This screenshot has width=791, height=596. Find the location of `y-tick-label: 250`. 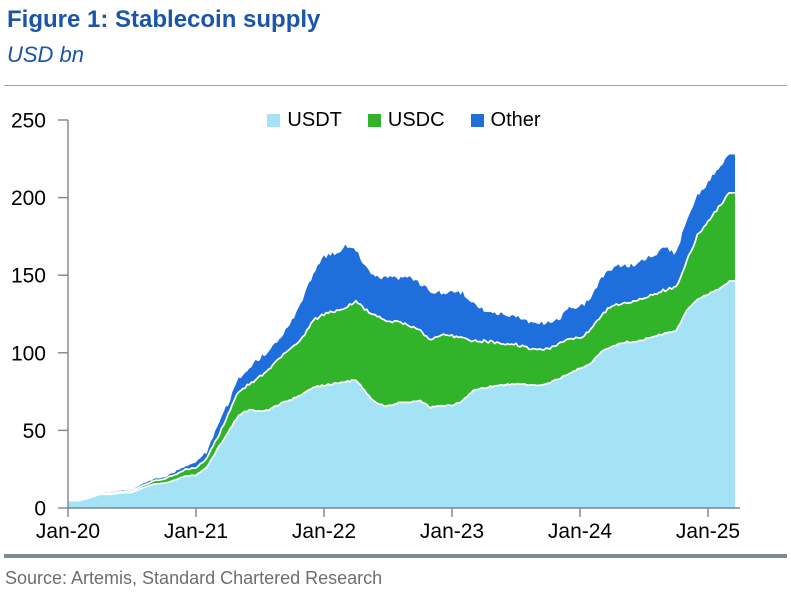

y-tick-label: 250 is located at coordinates (28, 121).